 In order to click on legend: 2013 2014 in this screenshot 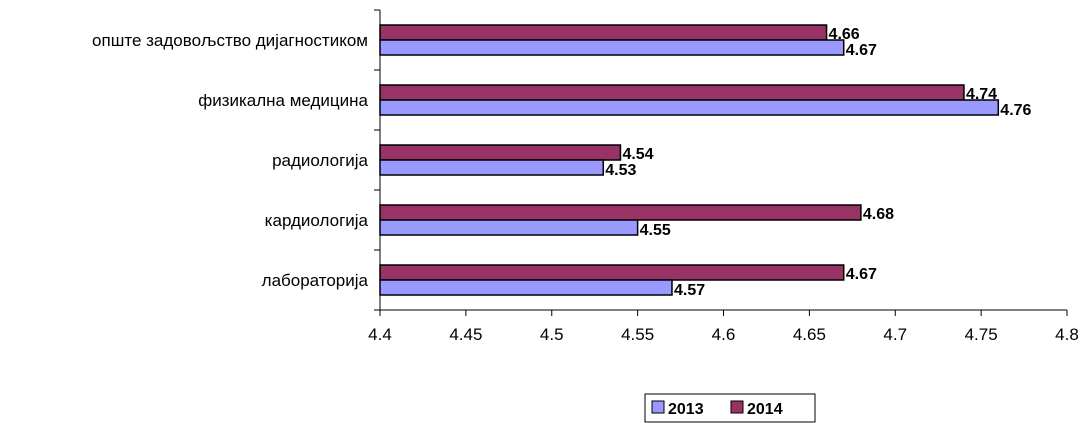, I will do `click(730, 408)`.